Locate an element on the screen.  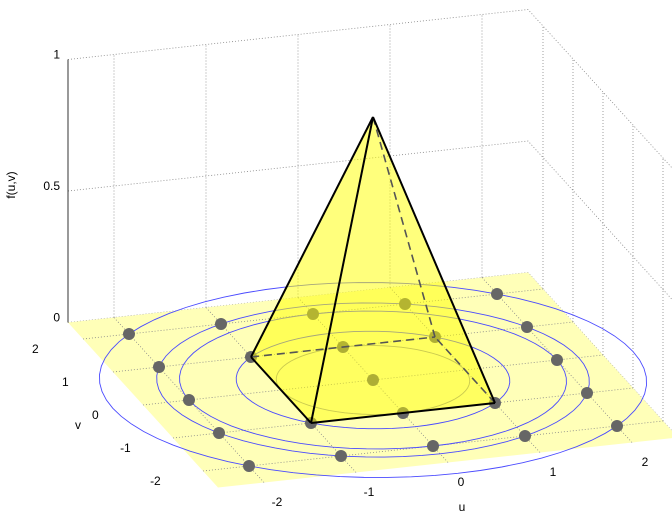
y-tick-label: 0 is located at coordinates (95, 415).